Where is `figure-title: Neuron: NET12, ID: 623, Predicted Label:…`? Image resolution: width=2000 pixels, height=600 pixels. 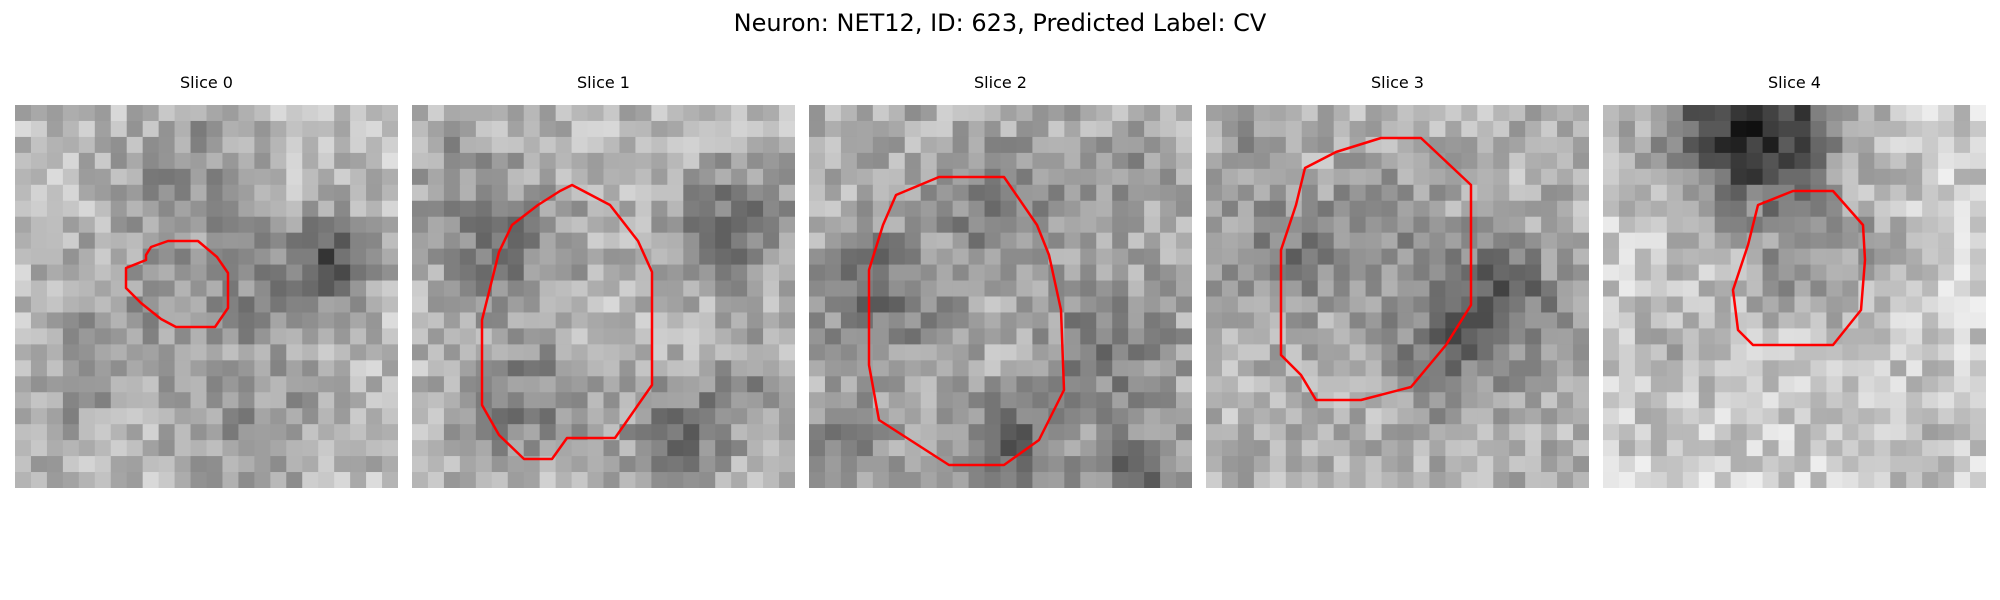
figure-title: Neuron: NET12, ID: 623, Predicted Label:… is located at coordinates (1000, 23).